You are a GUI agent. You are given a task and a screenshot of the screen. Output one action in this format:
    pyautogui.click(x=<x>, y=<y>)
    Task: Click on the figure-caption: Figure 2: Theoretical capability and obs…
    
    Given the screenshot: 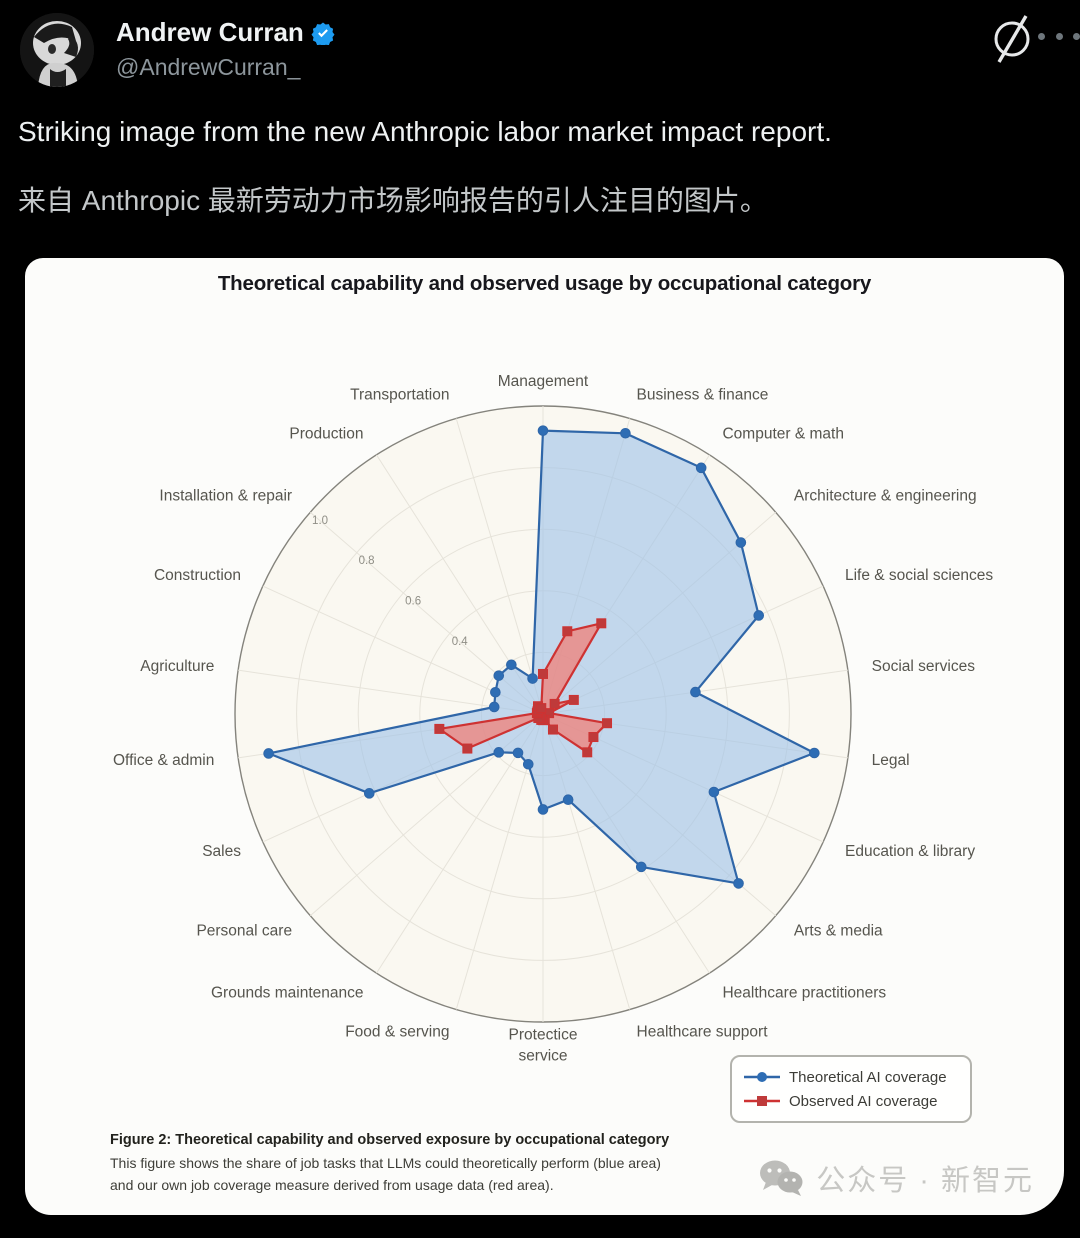 What is the action you would take?
    pyautogui.click(x=397, y=1164)
    